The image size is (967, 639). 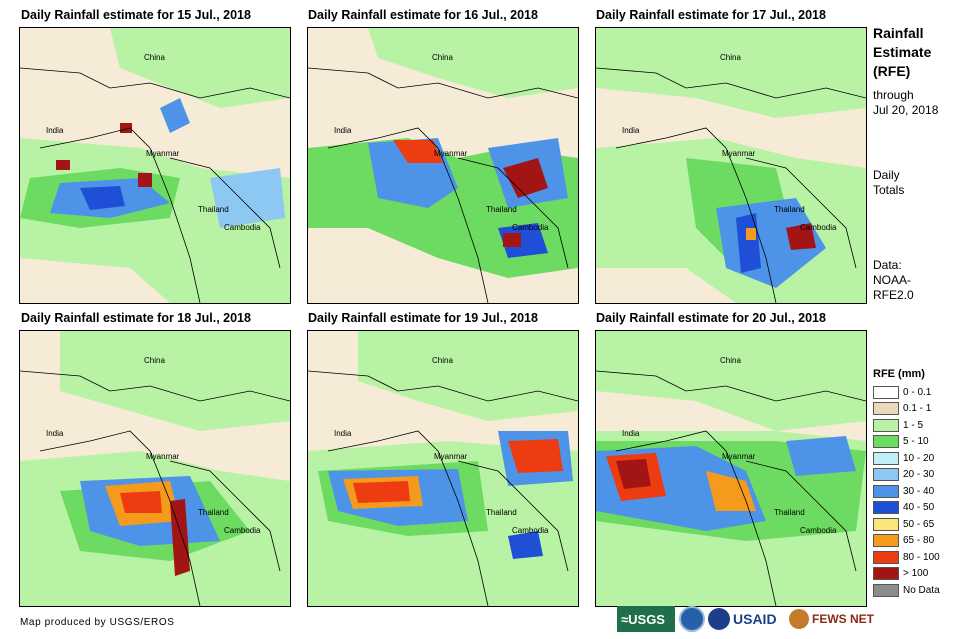 I want to click on legend-item: 5 - 10, so click(x=906, y=442).